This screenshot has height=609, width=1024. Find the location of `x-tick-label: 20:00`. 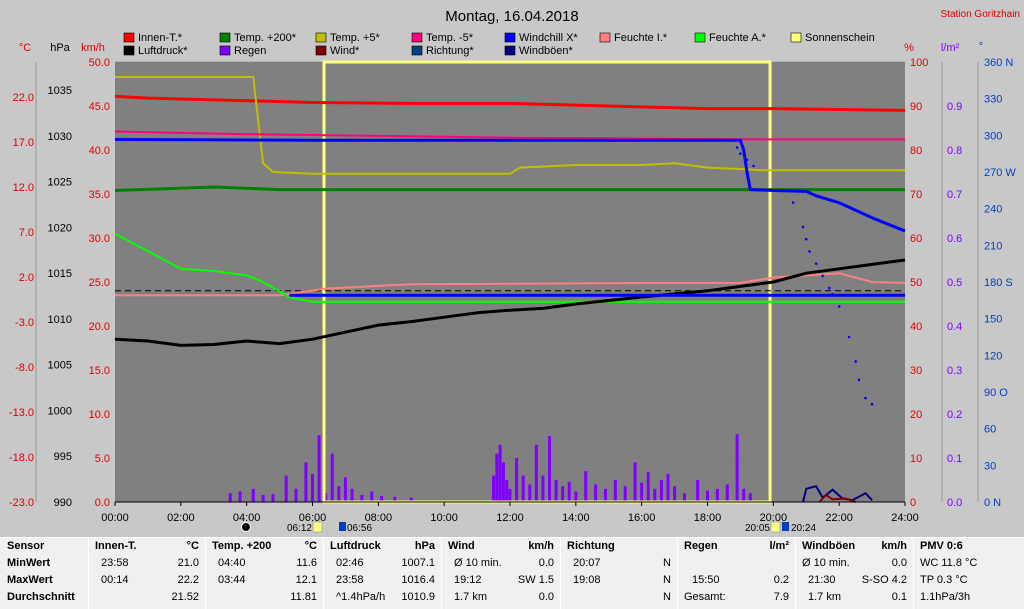

x-tick-label: 20:00 is located at coordinates (774, 518).